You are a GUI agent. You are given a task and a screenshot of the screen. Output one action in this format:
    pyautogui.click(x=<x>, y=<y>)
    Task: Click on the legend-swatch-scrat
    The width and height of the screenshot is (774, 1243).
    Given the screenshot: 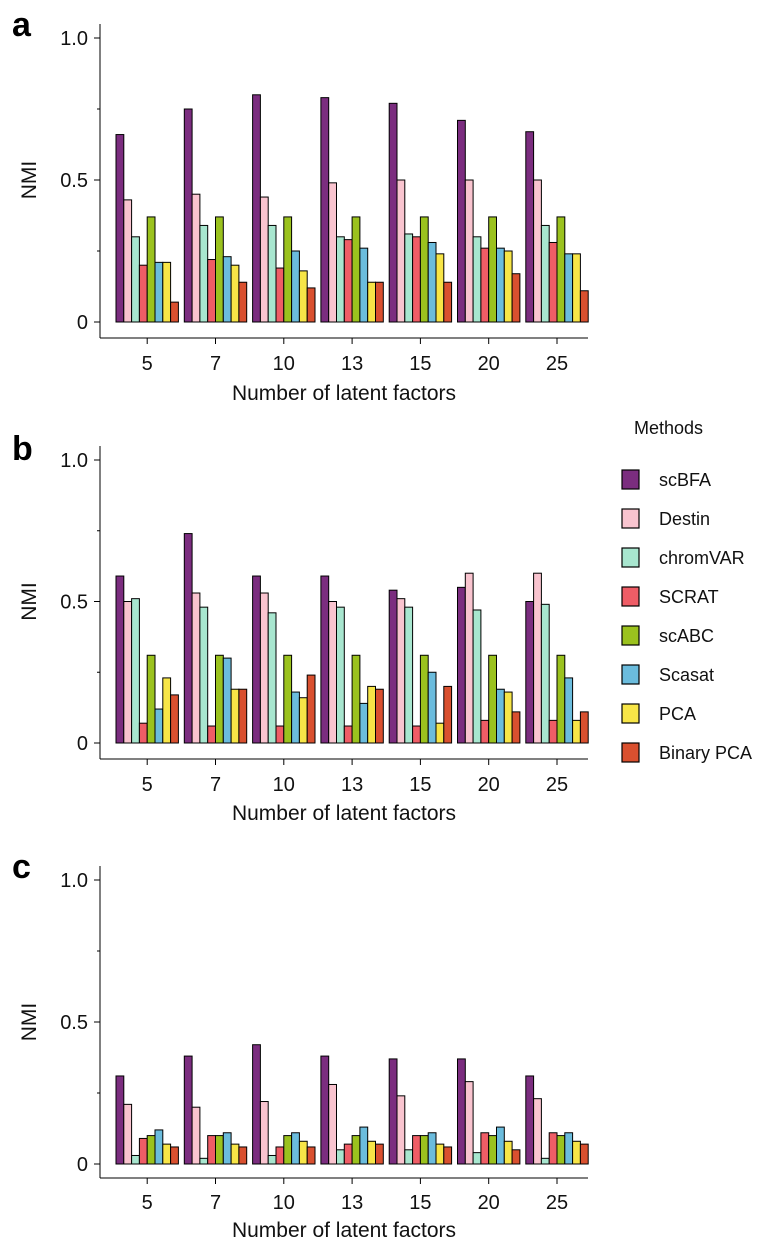 What is the action you would take?
    pyautogui.click(x=630, y=596)
    